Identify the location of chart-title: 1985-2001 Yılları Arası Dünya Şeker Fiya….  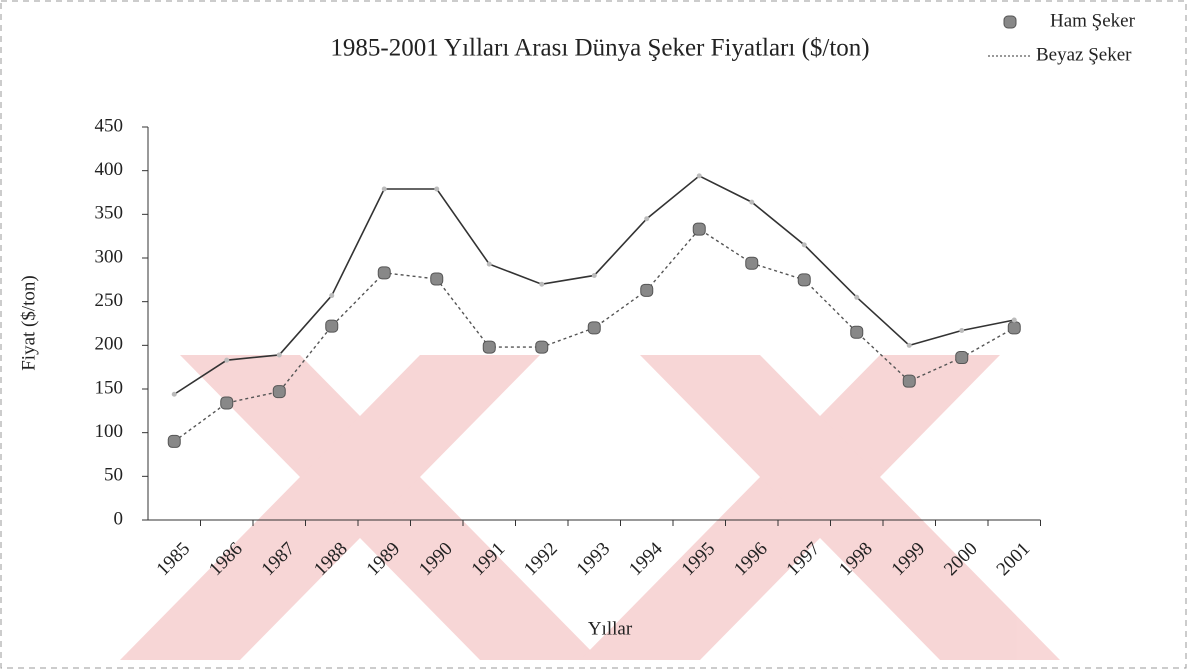
(599, 48).